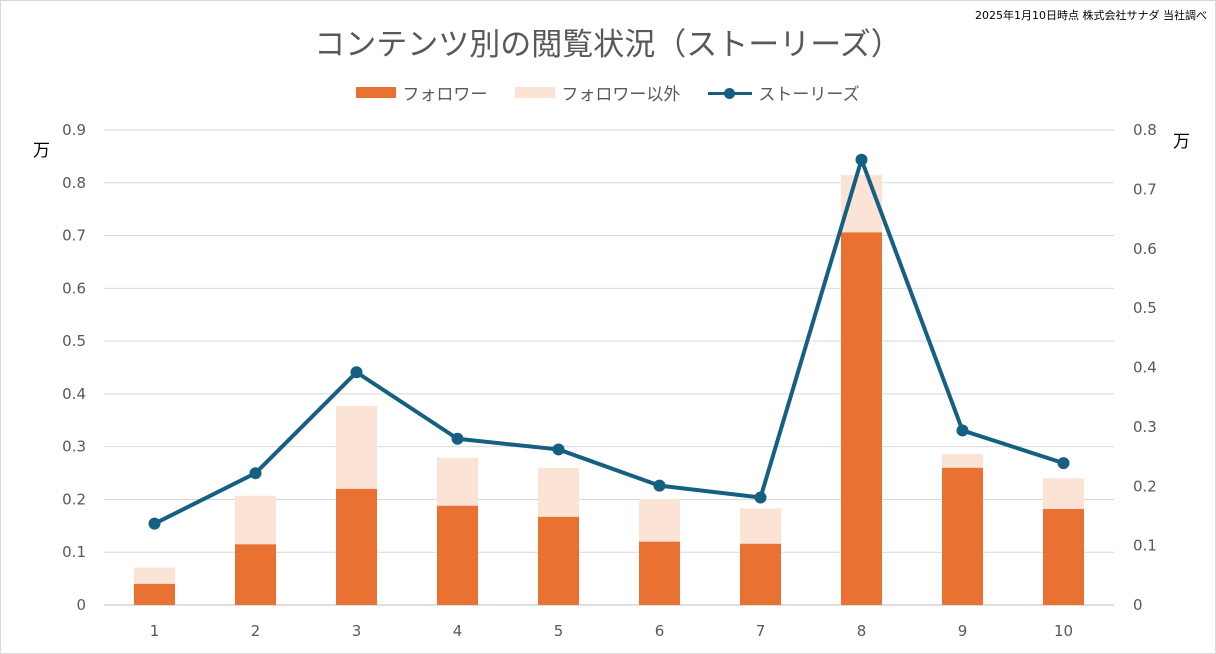  I want to click on legend-swatch-followers, so click(376, 92).